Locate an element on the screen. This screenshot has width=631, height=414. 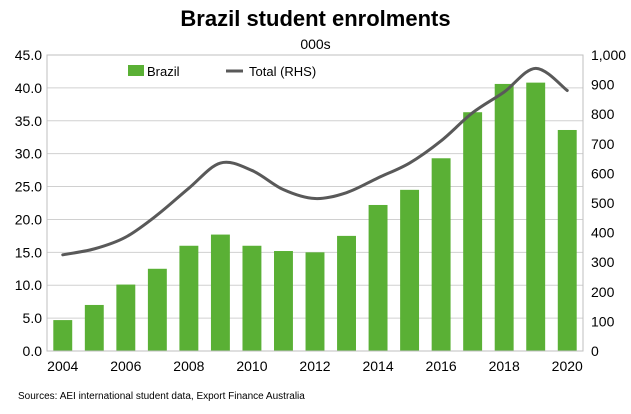
legend-label-total: Total (RHS) is located at coordinates (282, 71).